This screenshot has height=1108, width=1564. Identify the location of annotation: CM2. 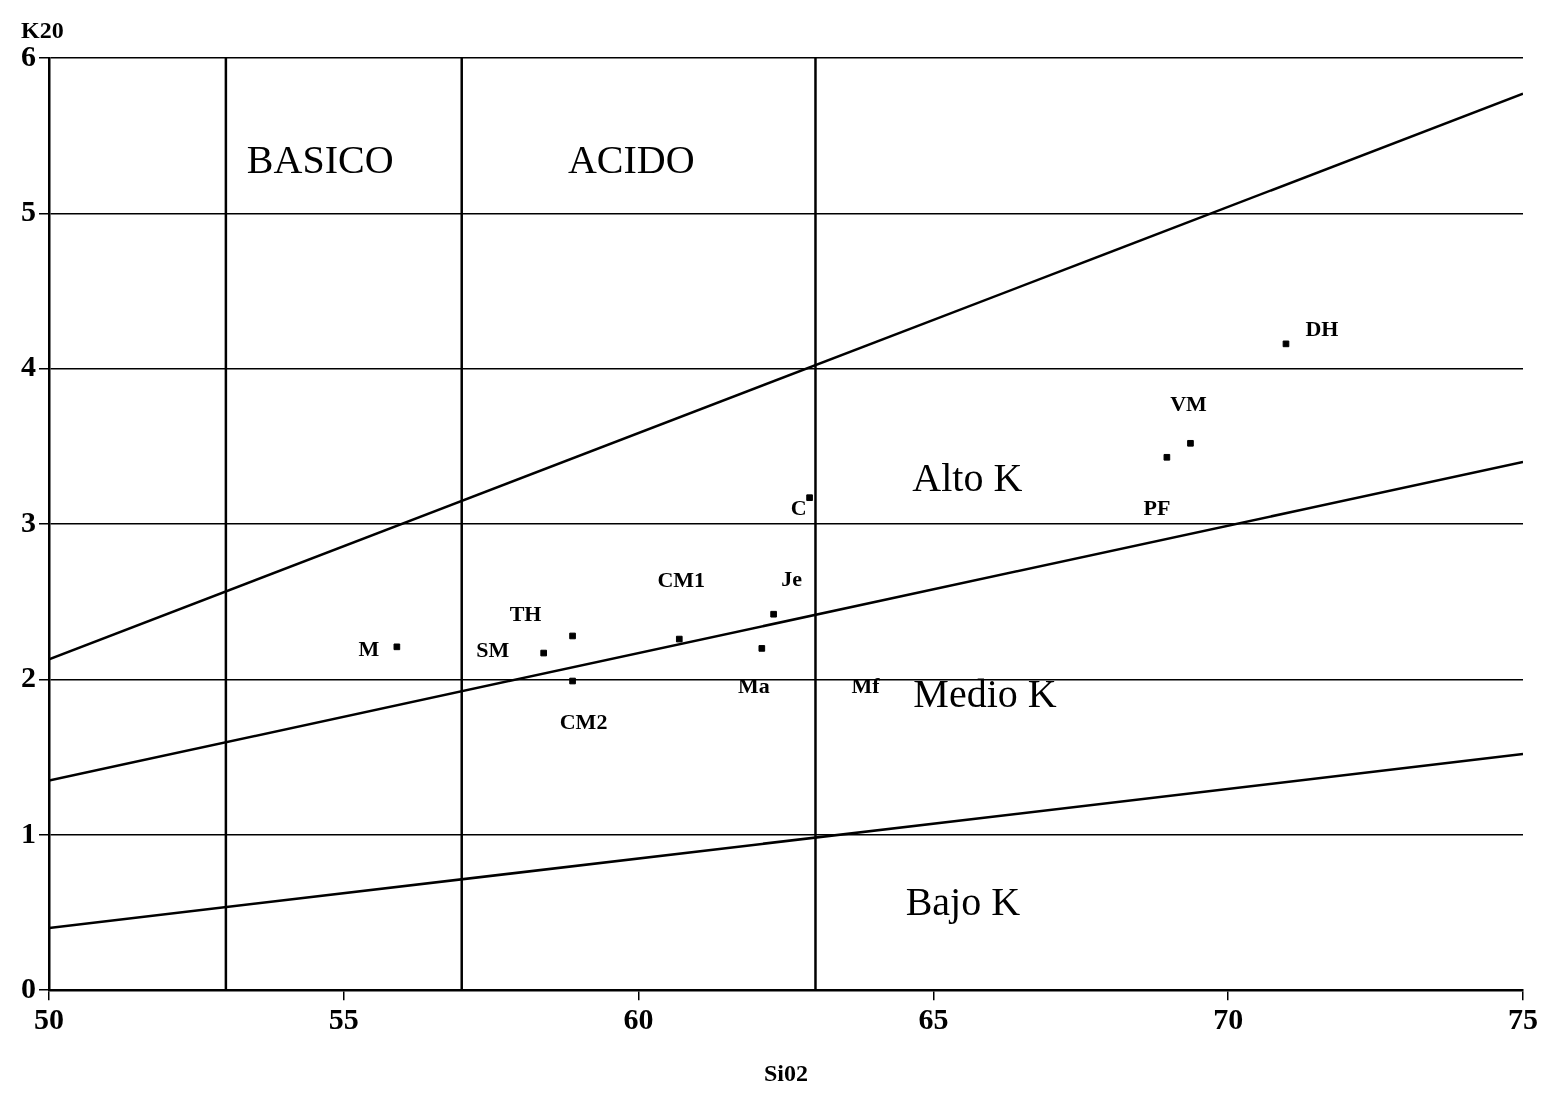
(583, 721).